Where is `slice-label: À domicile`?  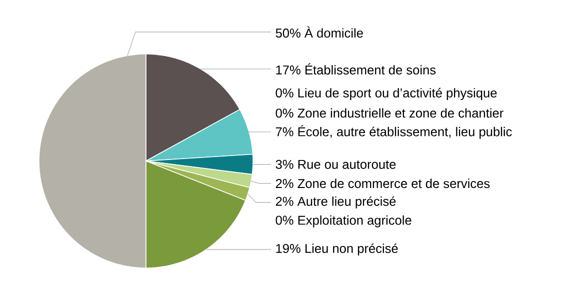 slice-label: À domicile is located at coordinates (333, 32).